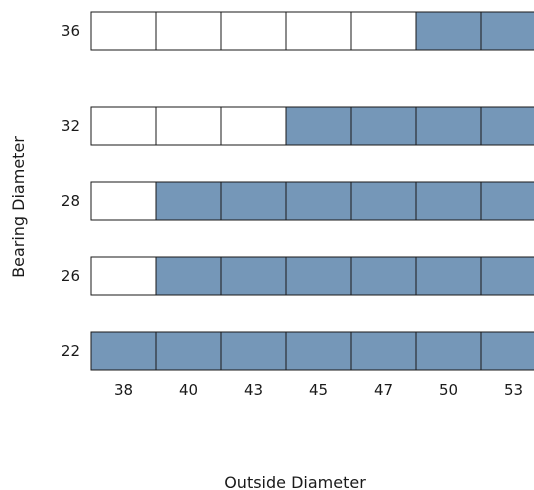 The height and width of the screenshot is (490, 534). I want to click on x-tick-label: 47, so click(383, 390).